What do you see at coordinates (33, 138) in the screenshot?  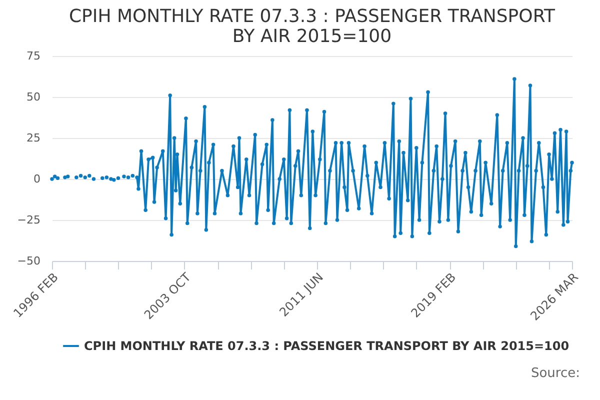 I see `y-tick-label: 25` at bounding box center [33, 138].